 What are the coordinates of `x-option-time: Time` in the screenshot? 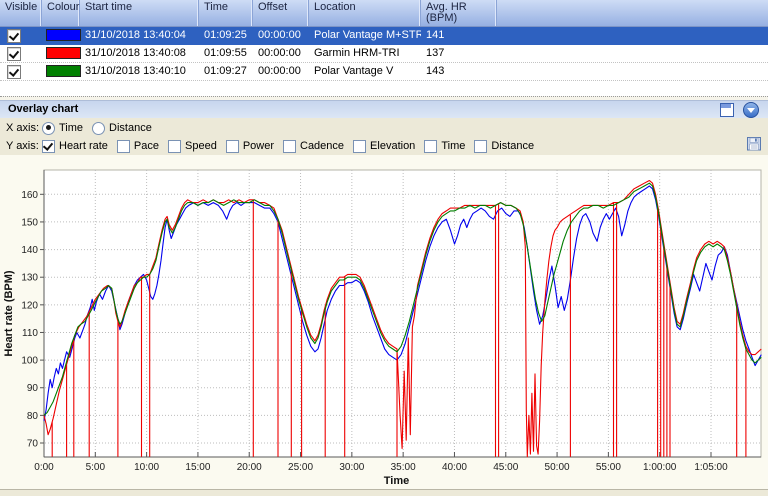 It's located at (62, 128).